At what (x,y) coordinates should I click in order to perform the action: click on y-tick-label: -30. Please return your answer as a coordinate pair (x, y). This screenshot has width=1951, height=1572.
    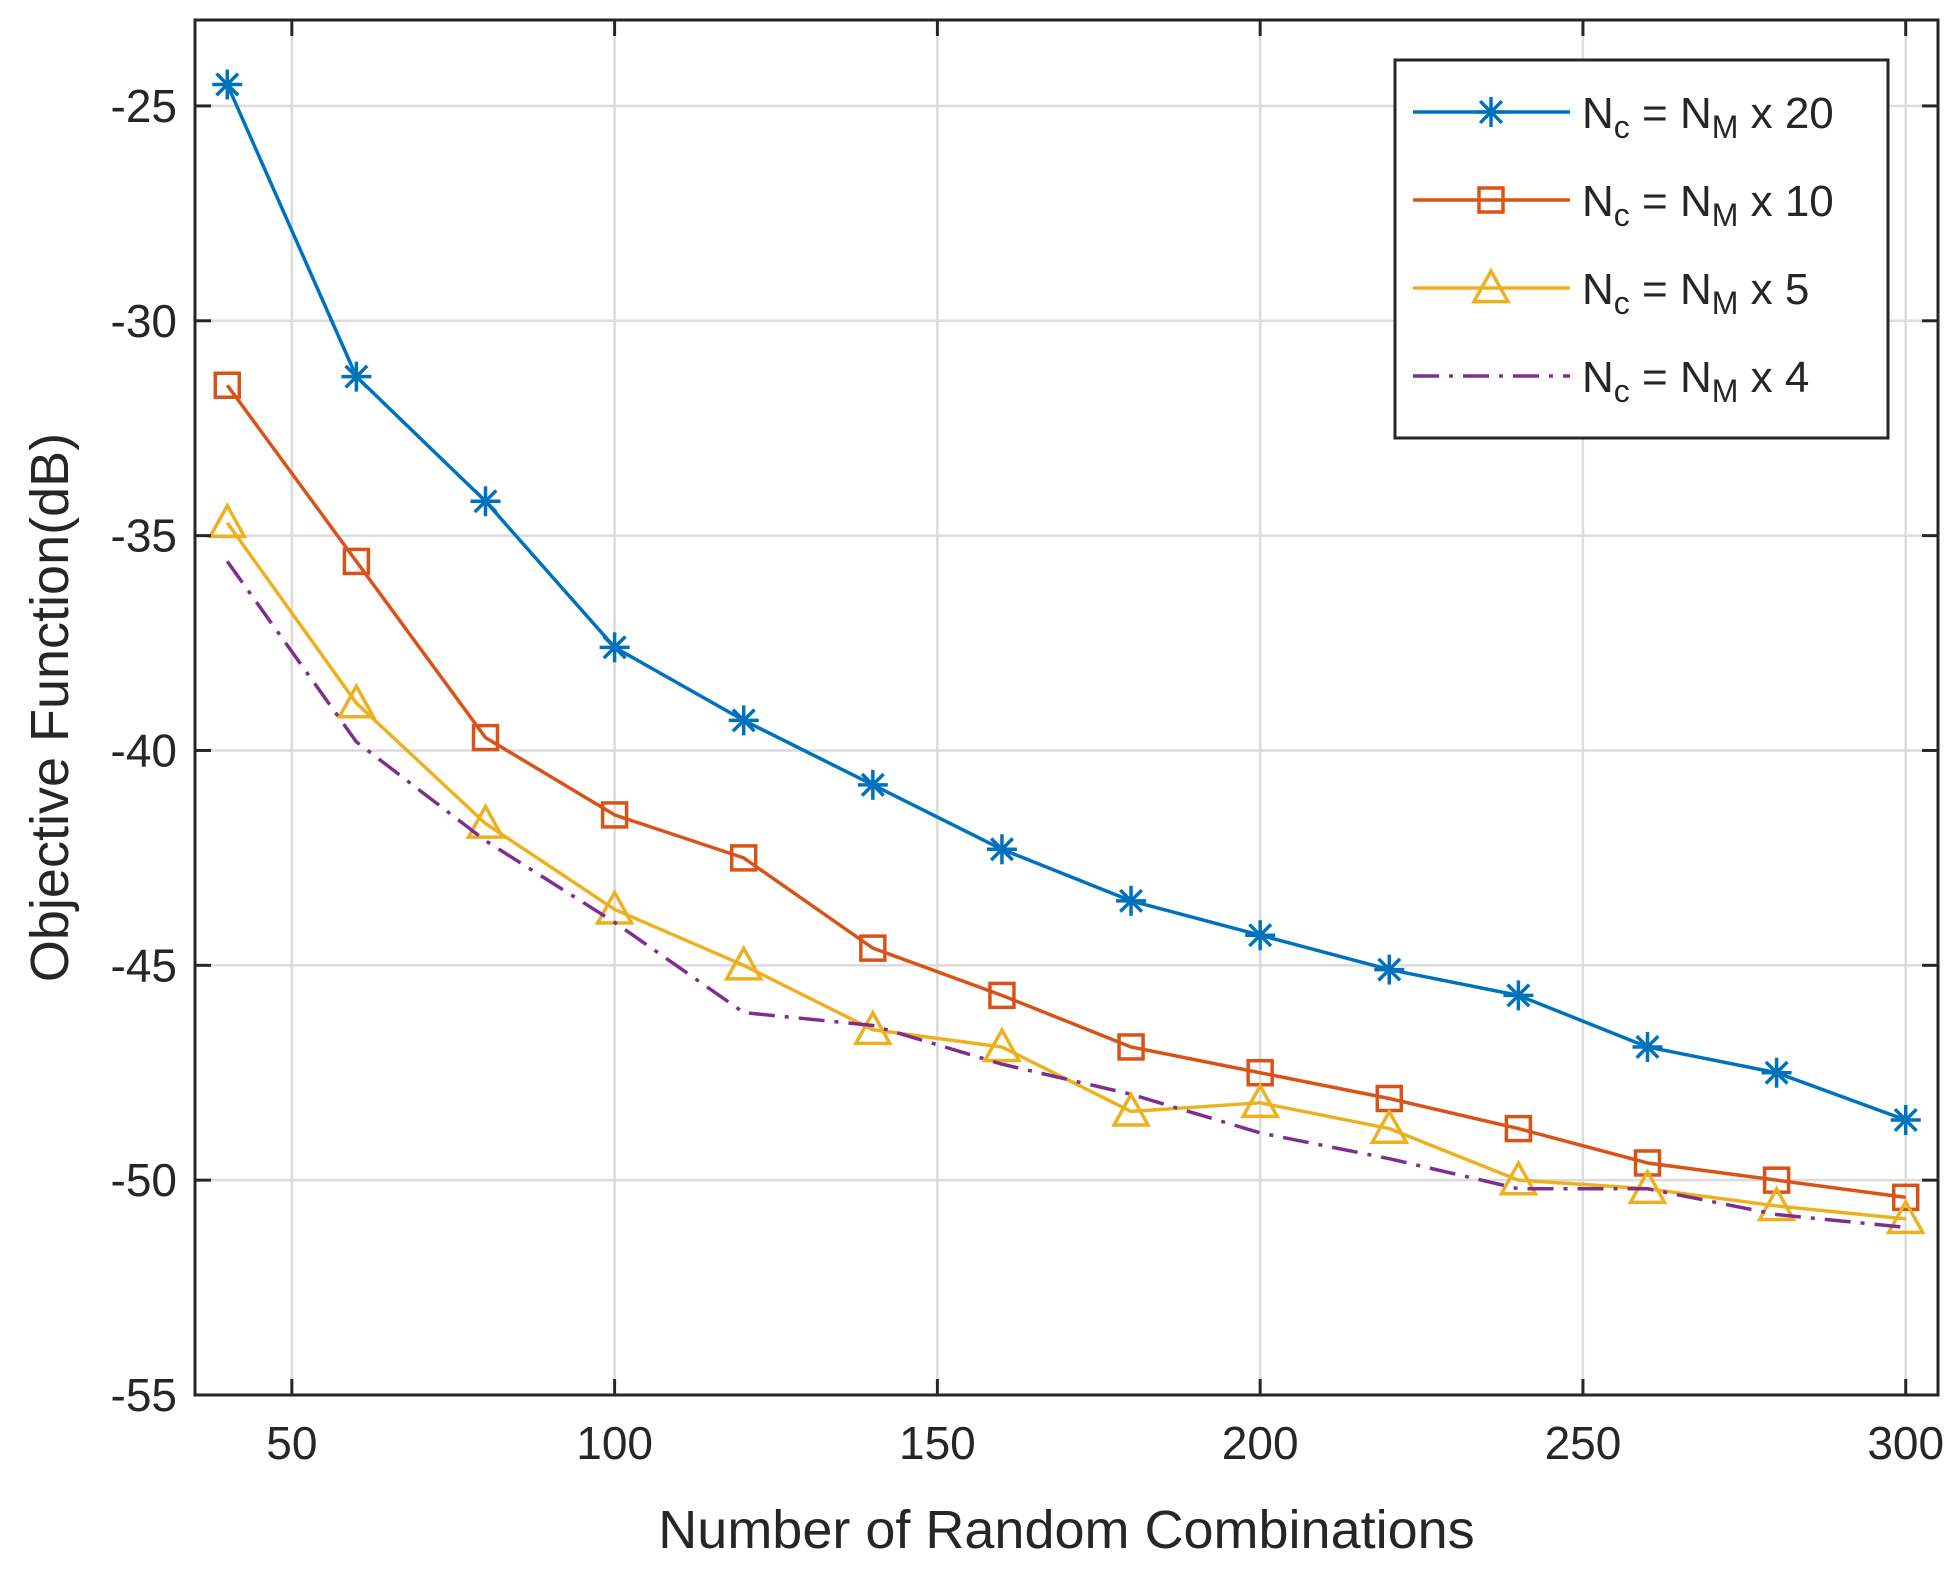
    Looking at the image, I should click on (144, 321).